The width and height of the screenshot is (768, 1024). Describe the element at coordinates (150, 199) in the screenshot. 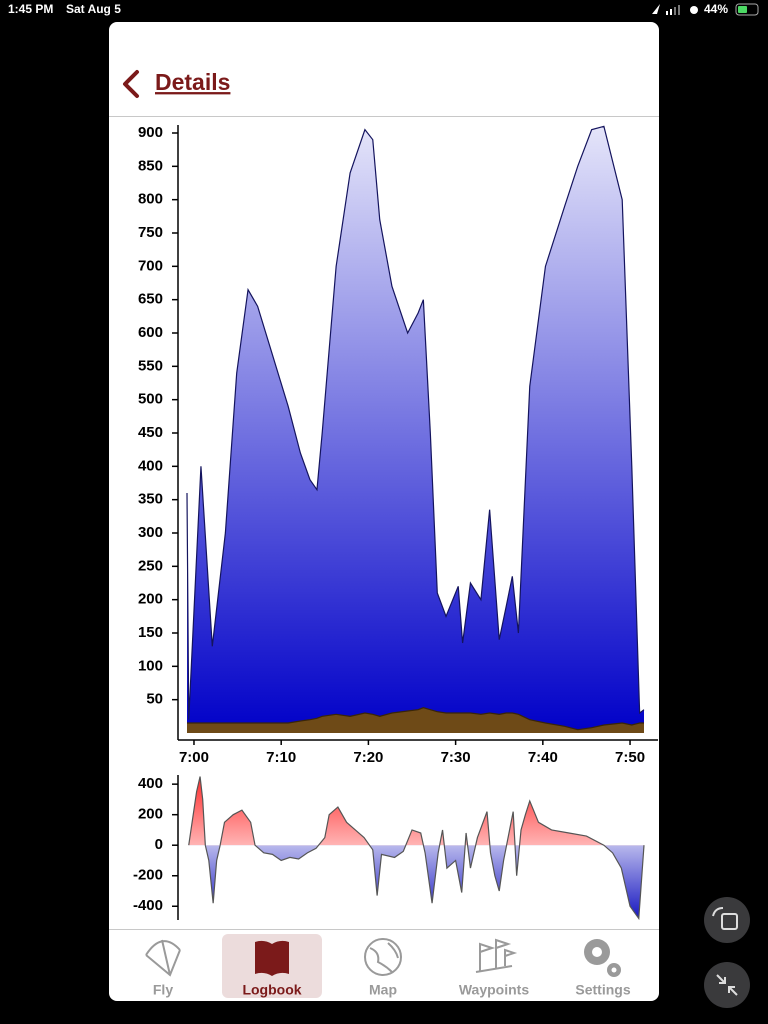

I see `y-tick-label: 800` at that location.